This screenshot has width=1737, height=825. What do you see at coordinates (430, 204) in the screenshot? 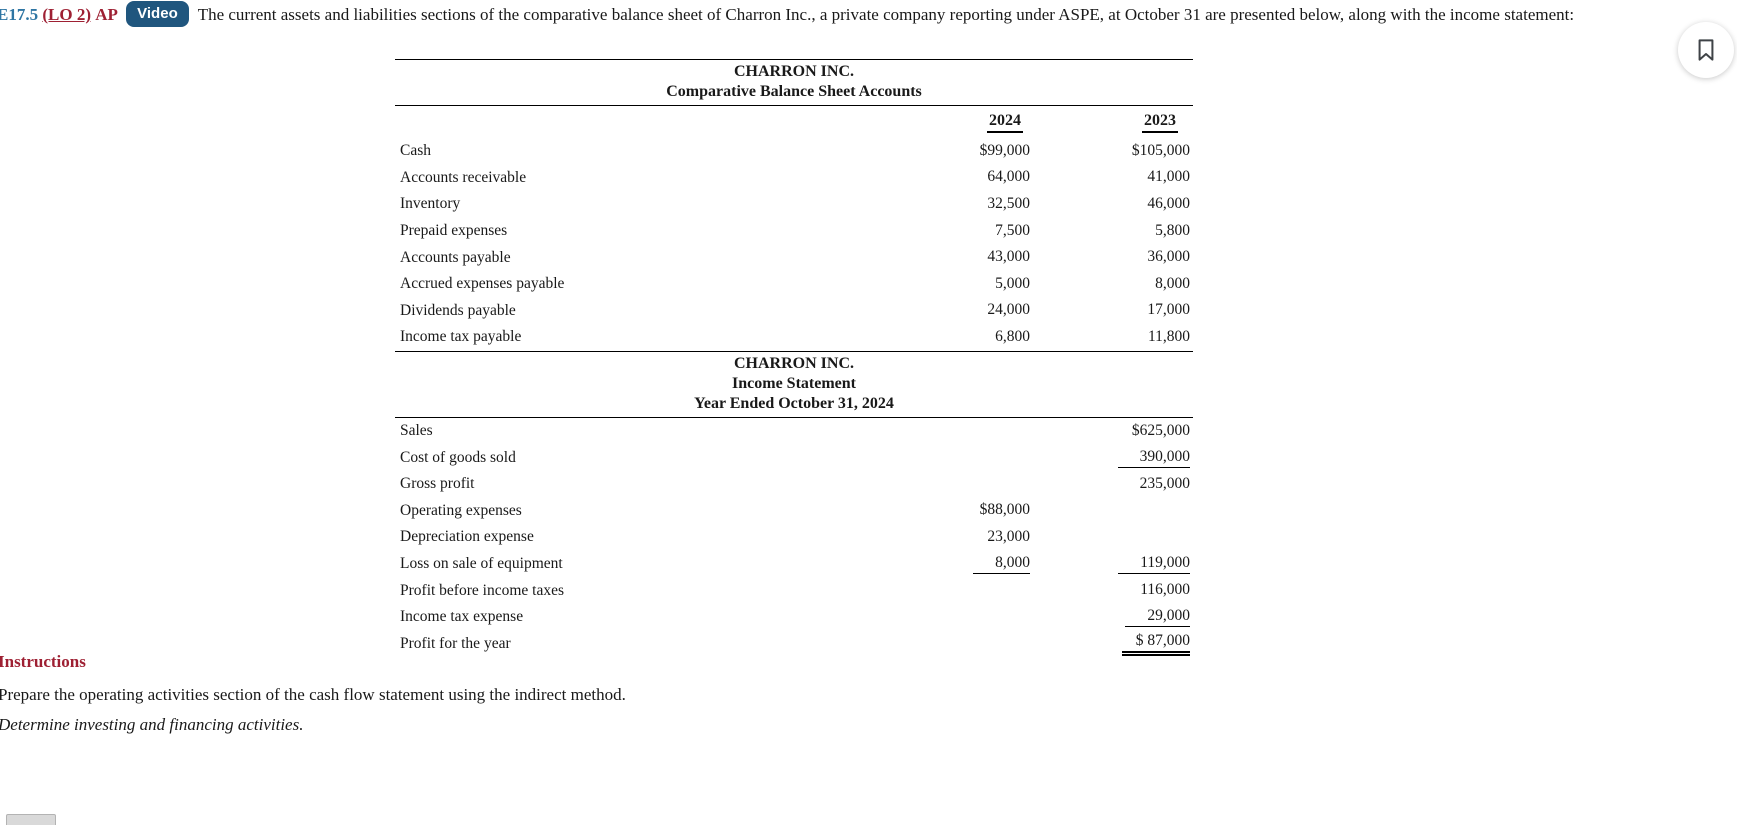
I see `account-label: Inventory` at bounding box center [430, 204].